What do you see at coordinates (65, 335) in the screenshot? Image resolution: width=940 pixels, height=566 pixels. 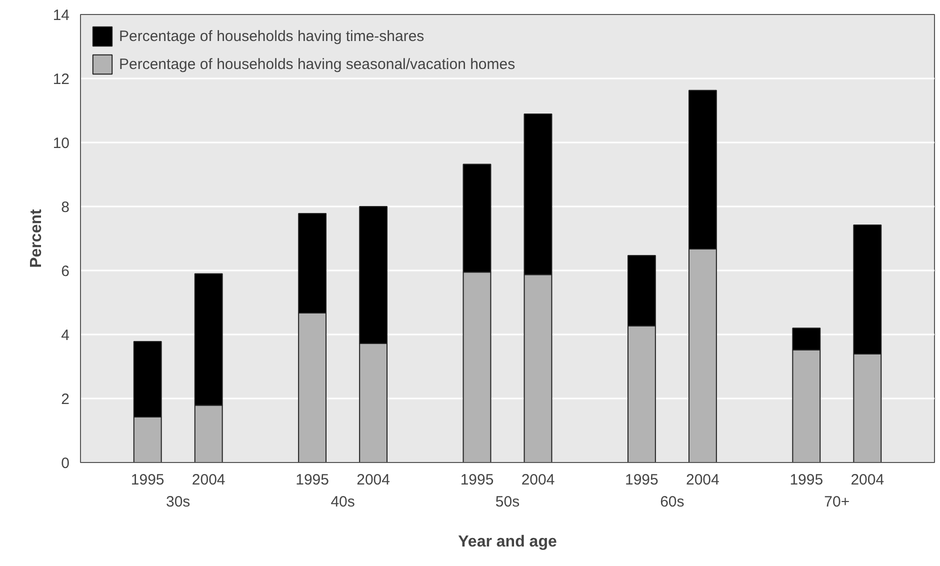 I see `y-tick-label: 4` at bounding box center [65, 335].